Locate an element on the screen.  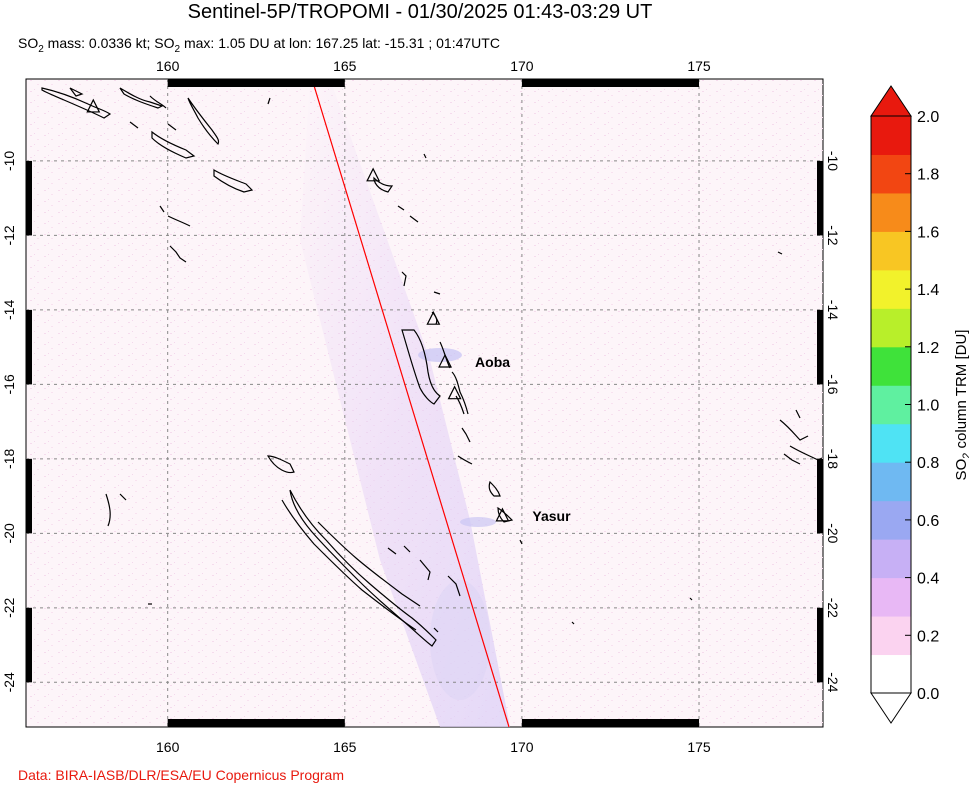
lat-tick-right--18: -18 is located at coordinates (833, 459).